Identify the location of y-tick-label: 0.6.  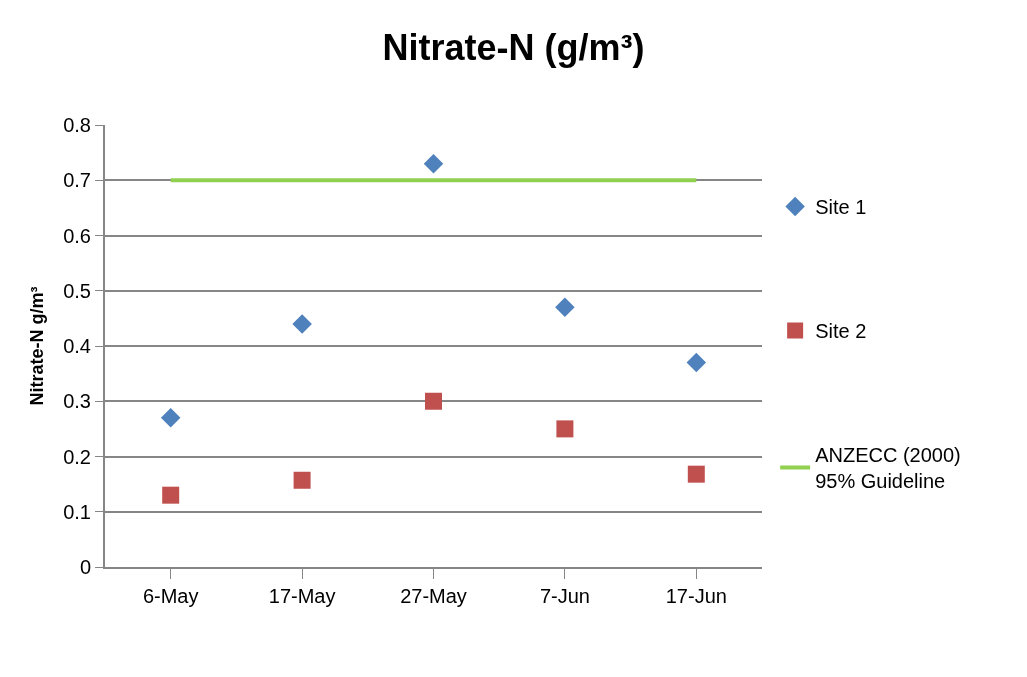
(77, 235).